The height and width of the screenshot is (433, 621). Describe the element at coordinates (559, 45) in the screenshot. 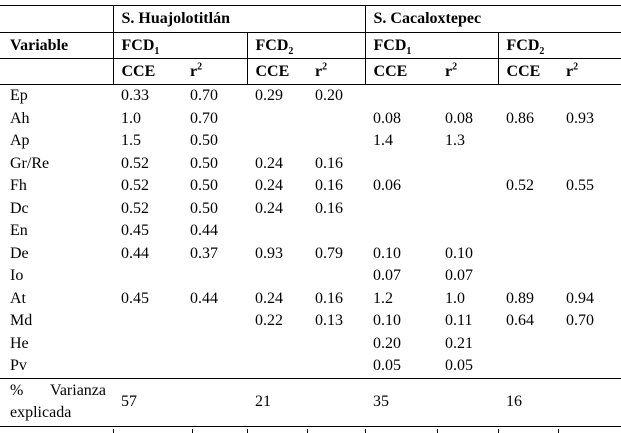

I see `site2-fcd2-header: FCD2` at that location.